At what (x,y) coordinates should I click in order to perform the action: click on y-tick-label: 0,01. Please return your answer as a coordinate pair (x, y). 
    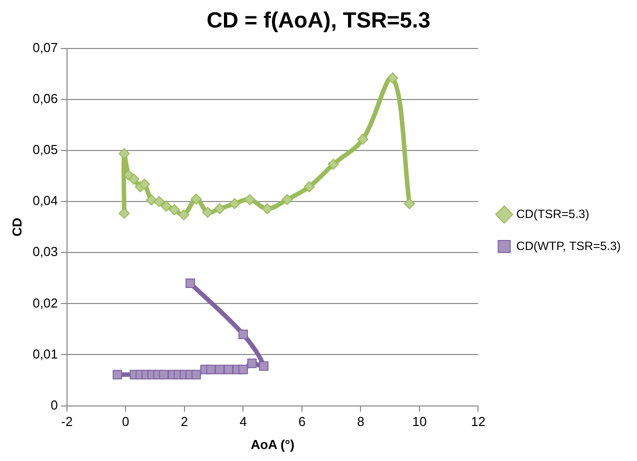
    Looking at the image, I should click on (45, 354).